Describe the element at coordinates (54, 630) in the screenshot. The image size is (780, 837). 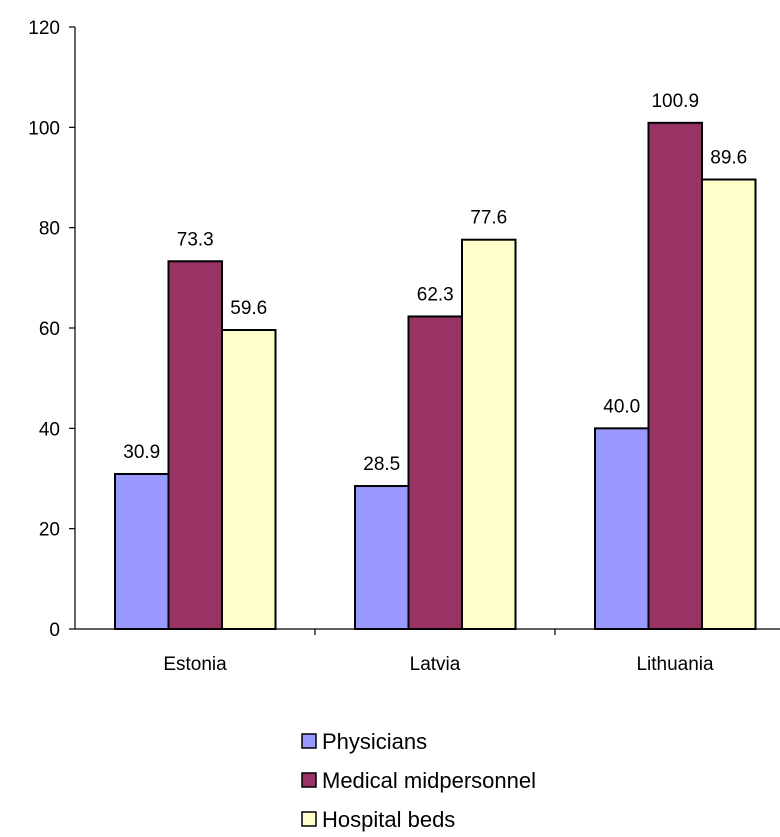
I see `y-tick-label: 0` at that location.